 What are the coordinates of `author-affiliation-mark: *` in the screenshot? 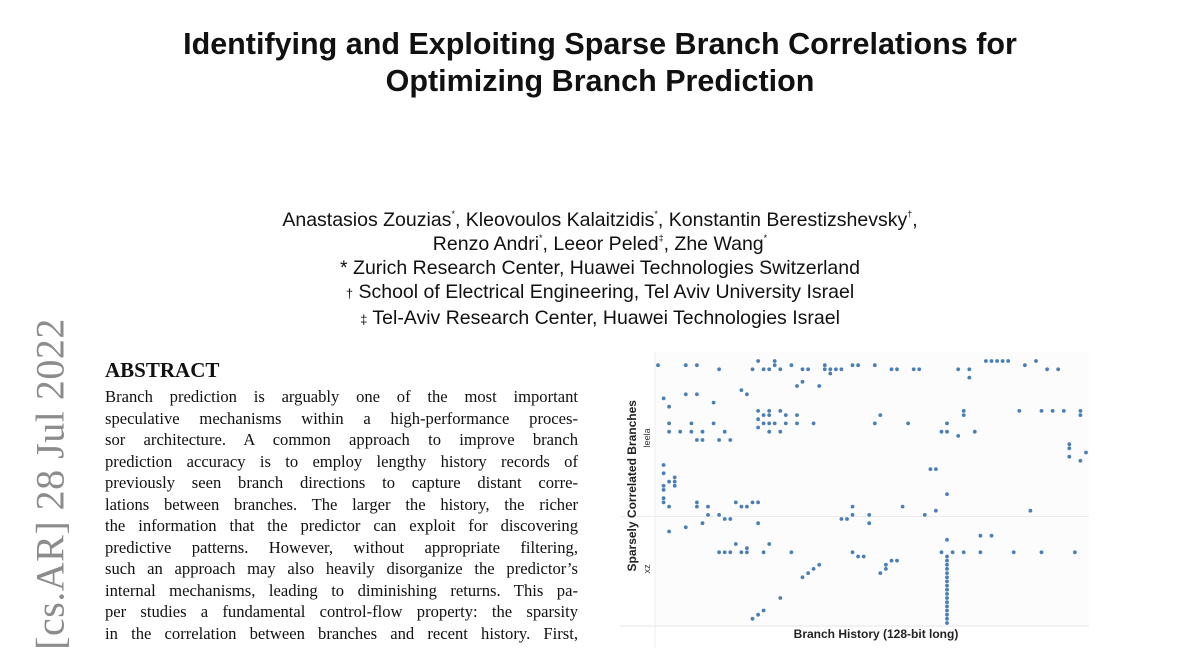 It's located at (453, 214).